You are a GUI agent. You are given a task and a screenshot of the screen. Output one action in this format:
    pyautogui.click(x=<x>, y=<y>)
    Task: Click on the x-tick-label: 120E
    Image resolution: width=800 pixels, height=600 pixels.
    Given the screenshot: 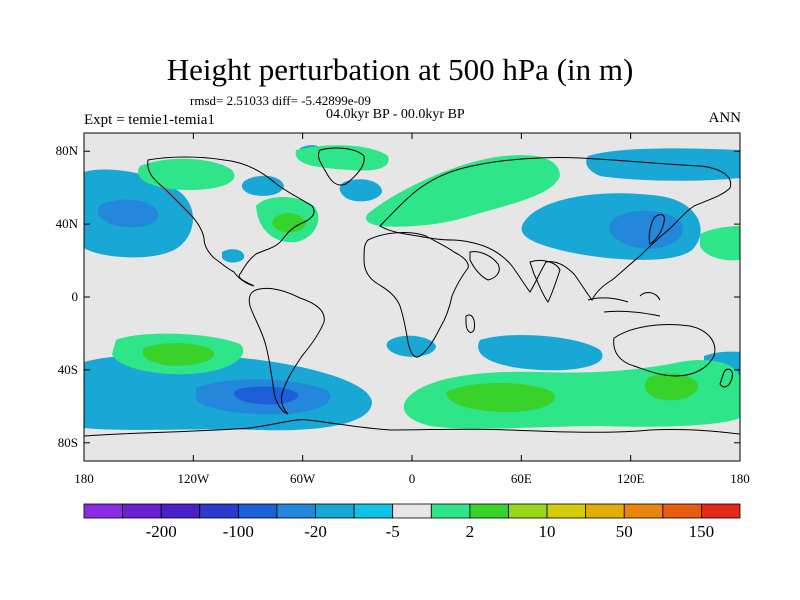 What is the action you would take?
    pyautogui.click(x=631, y=478)
    